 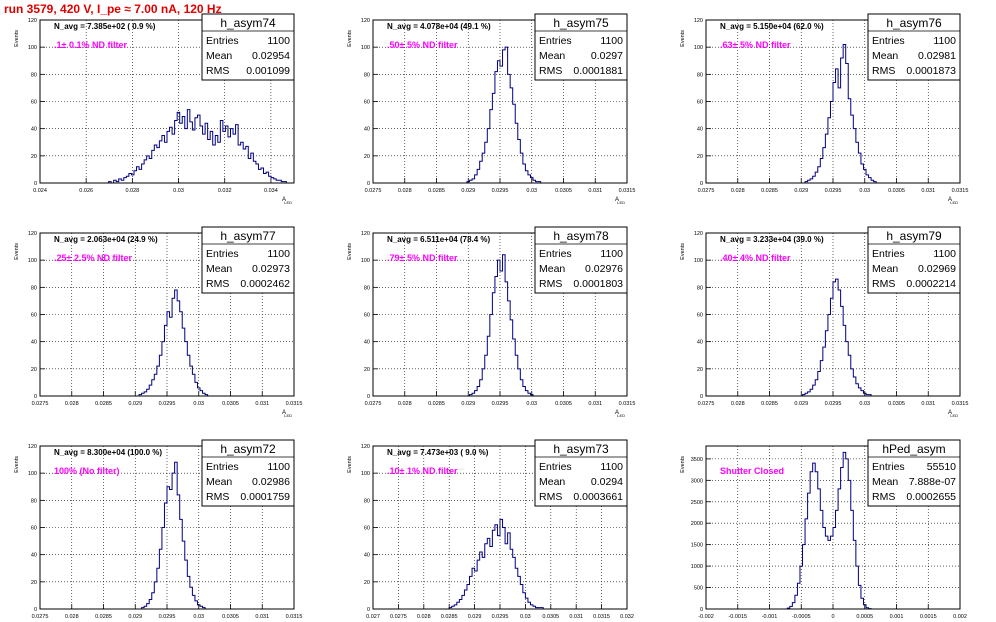 I want to click on stats-value: 1100, so click(x=944, y=41).